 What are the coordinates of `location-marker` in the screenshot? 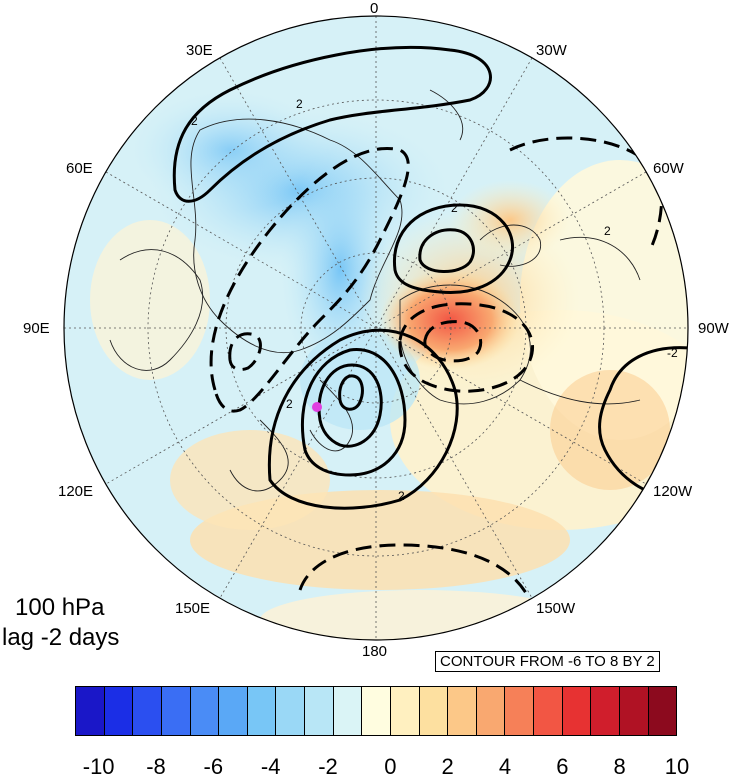 It's located at (317, 407).